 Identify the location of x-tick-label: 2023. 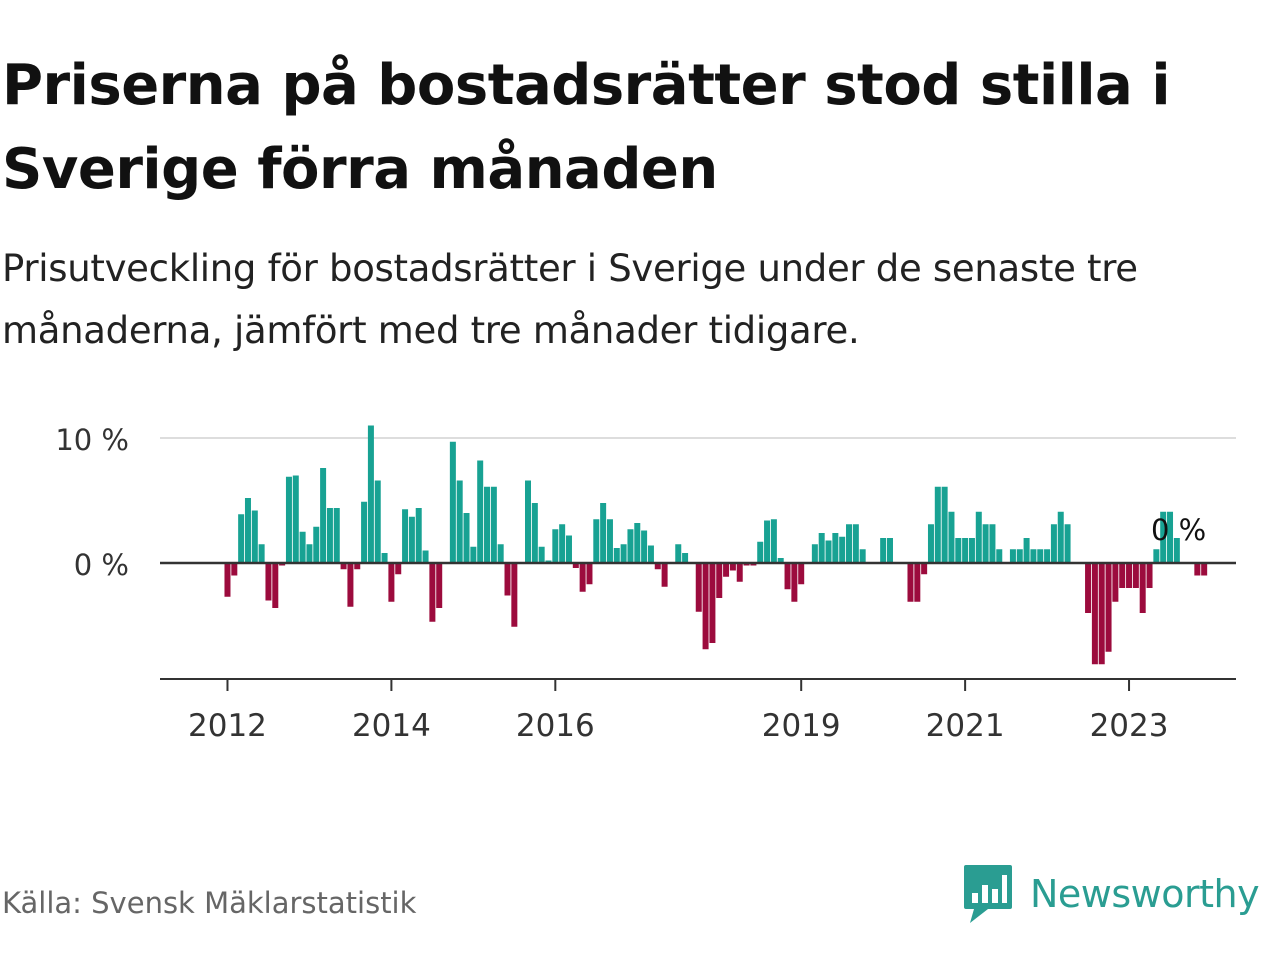
(1129, 726).